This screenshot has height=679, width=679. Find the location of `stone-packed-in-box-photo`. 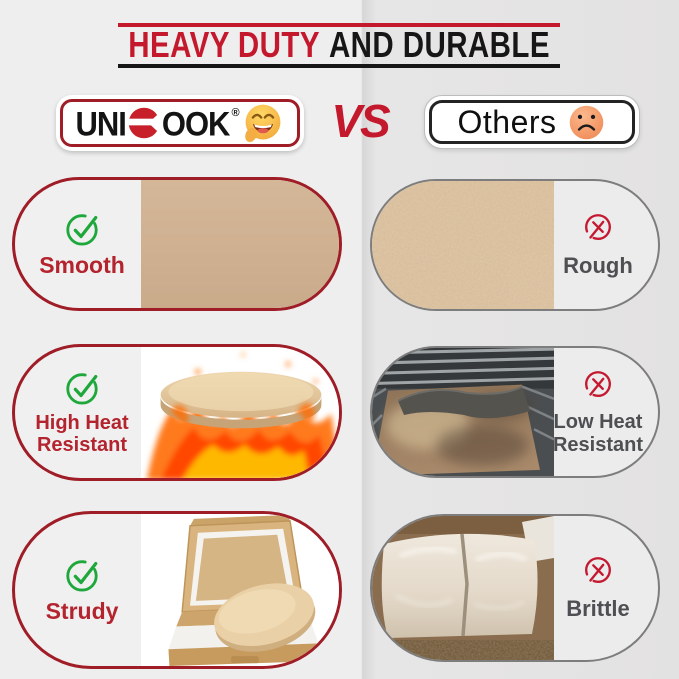

stone-packed-in-box-photo is located at coordinates (240, 590).